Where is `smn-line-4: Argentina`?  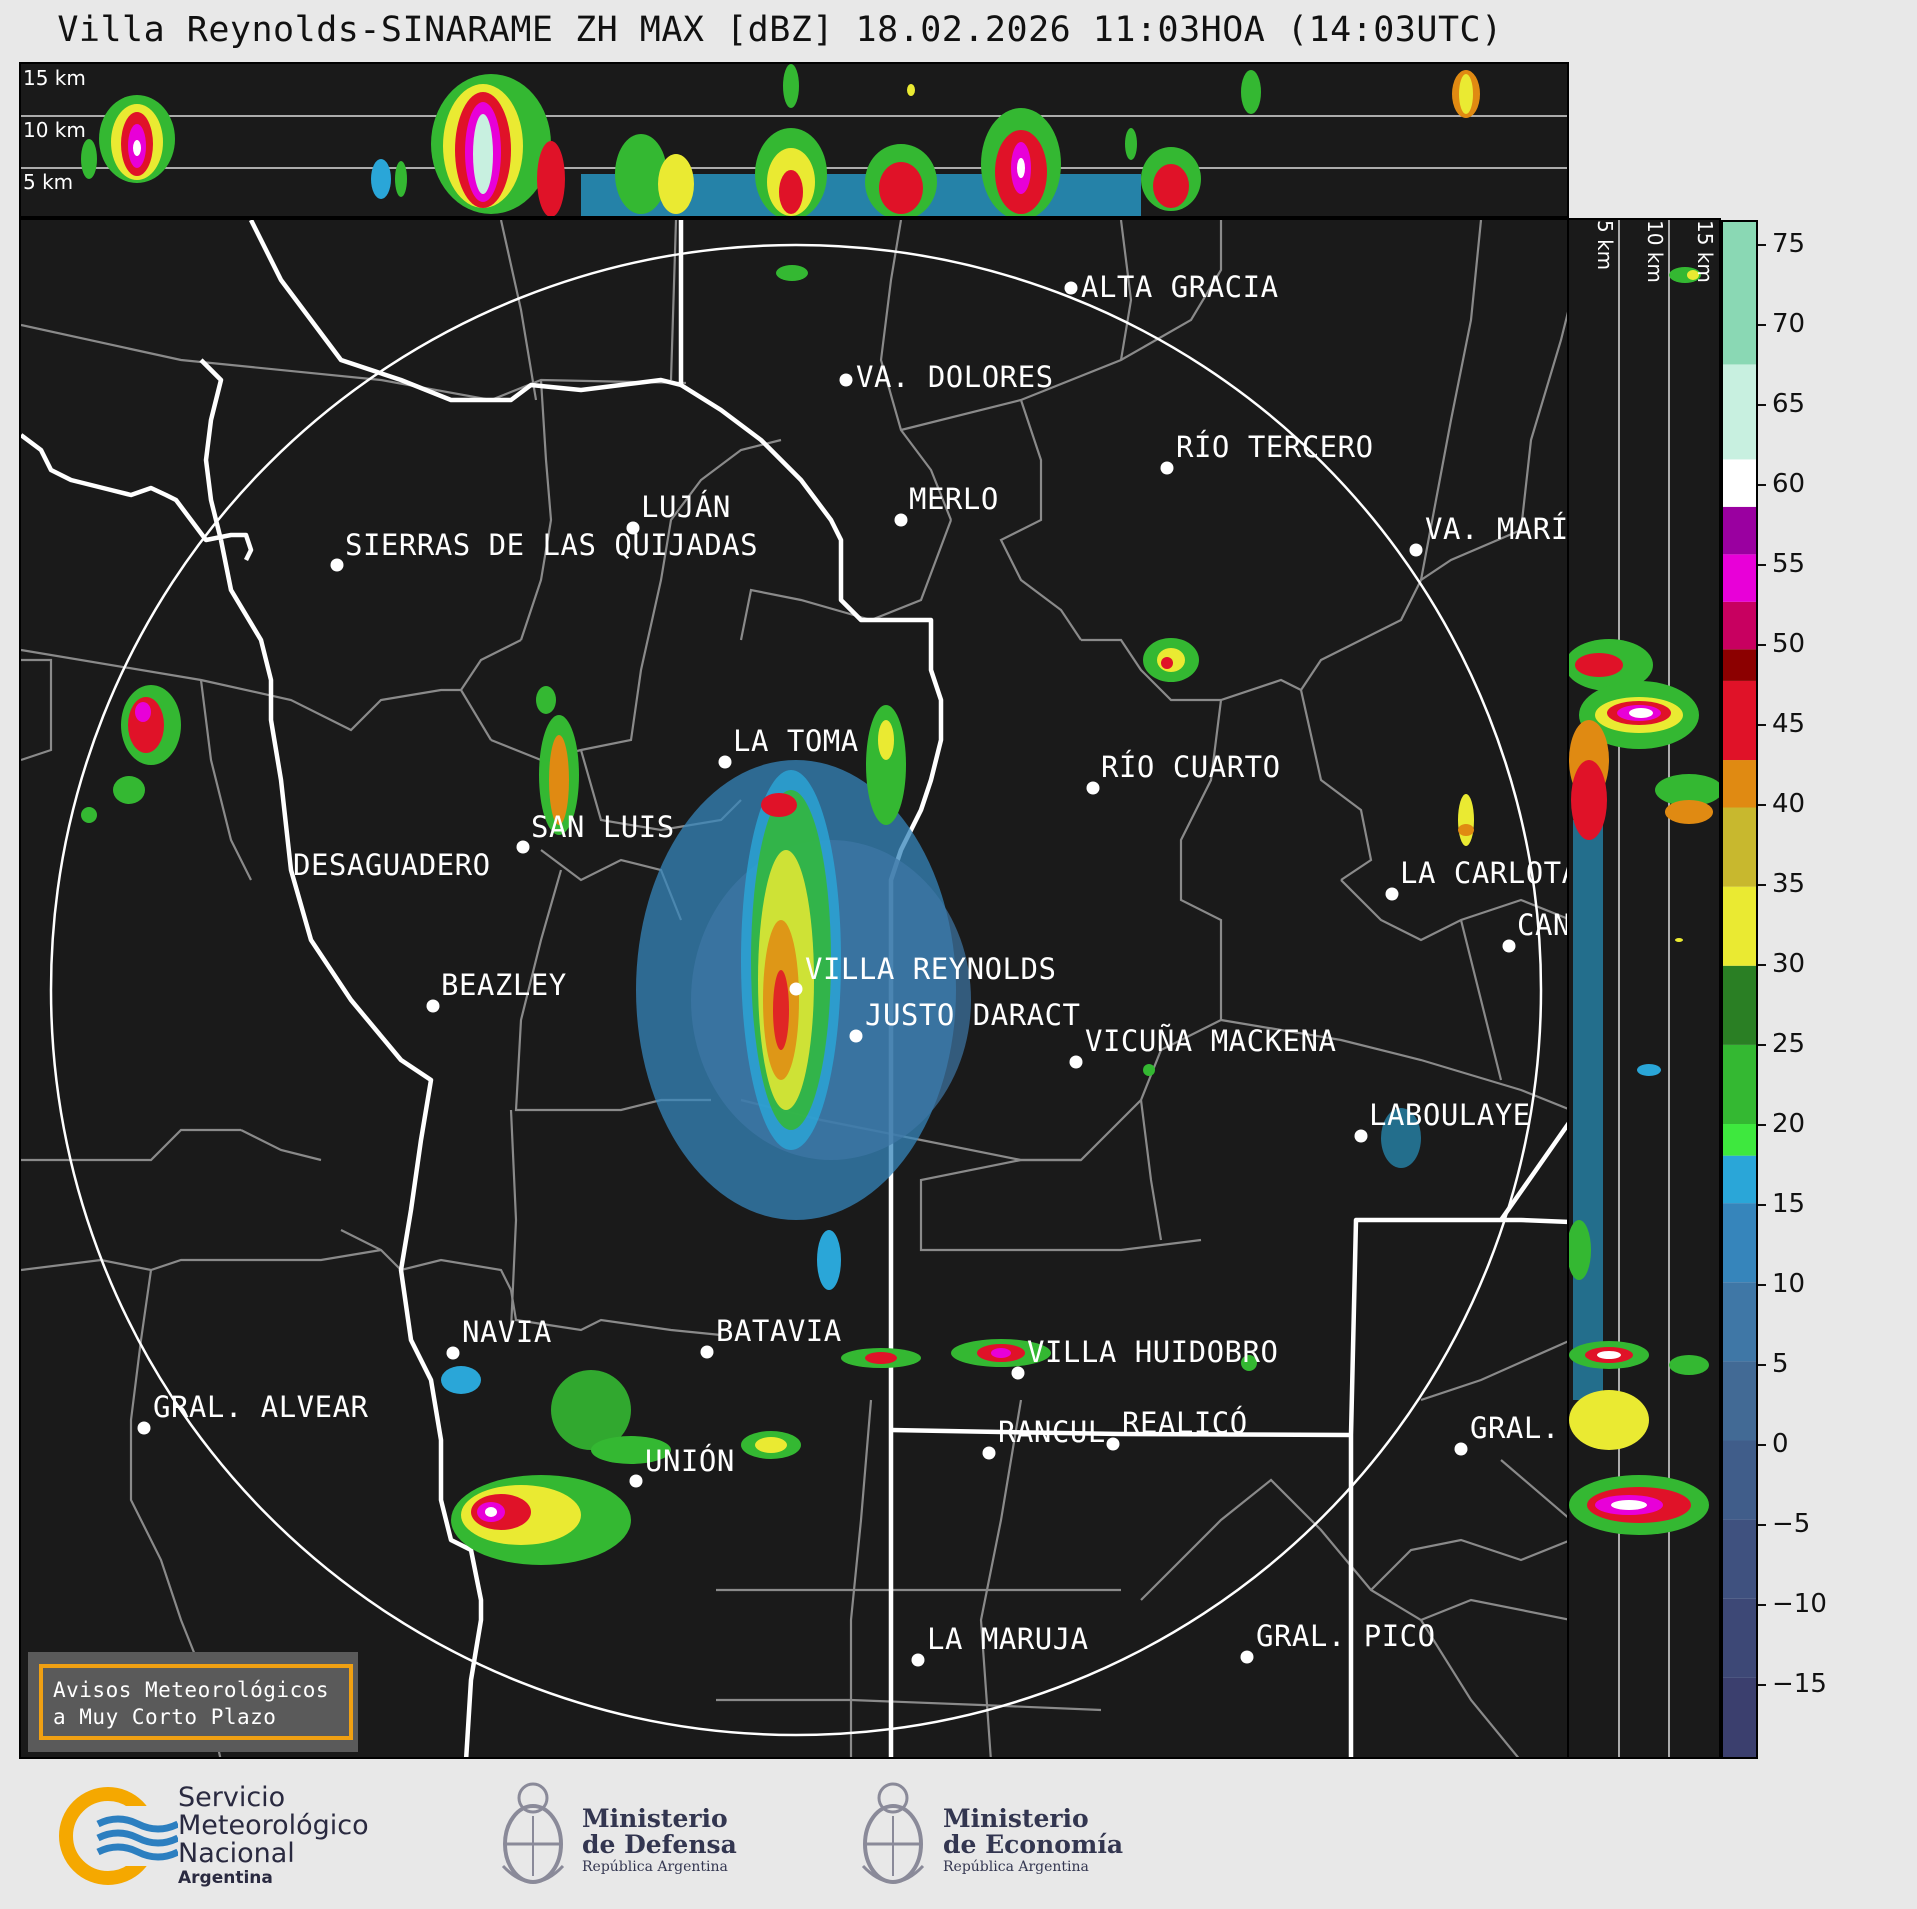
smn-line-4: Argentina is located at coordinates (225, 1878).